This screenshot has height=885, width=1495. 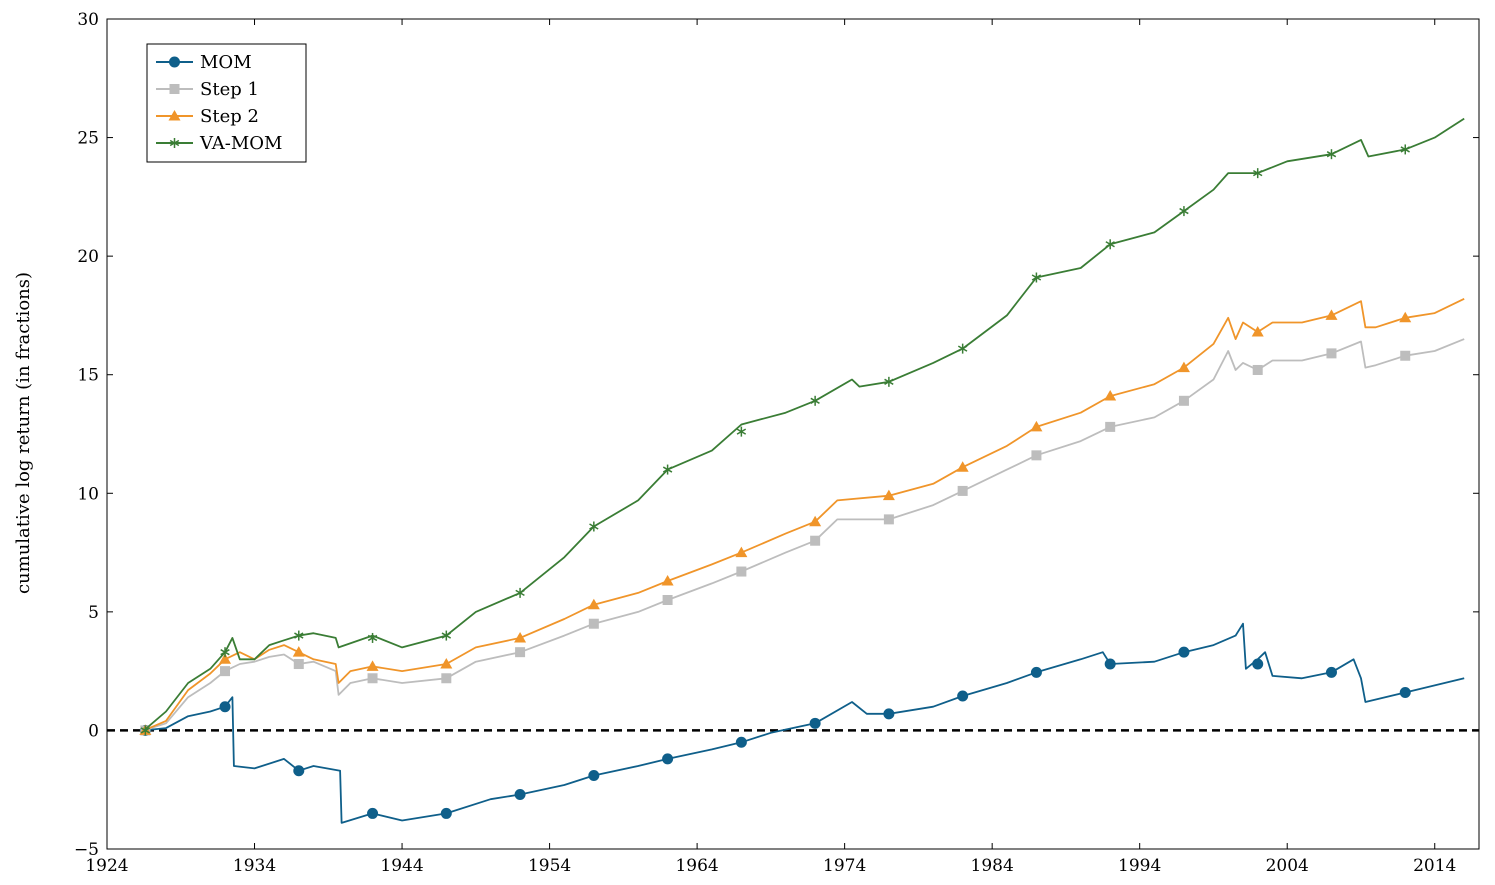 What do you see at coordinates (88, 257) in the screenshot?
I see `y-tick-label: 20` at bounding box center [88, 257].